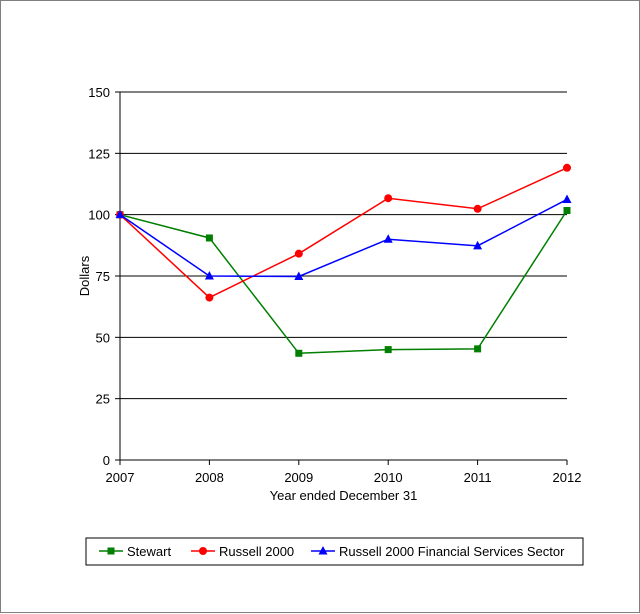 This screenshot has width=640, height=614. Describe the element at coordinates (209, 477) in the screenshot. I see `x-tick-label: 2008` at that location.